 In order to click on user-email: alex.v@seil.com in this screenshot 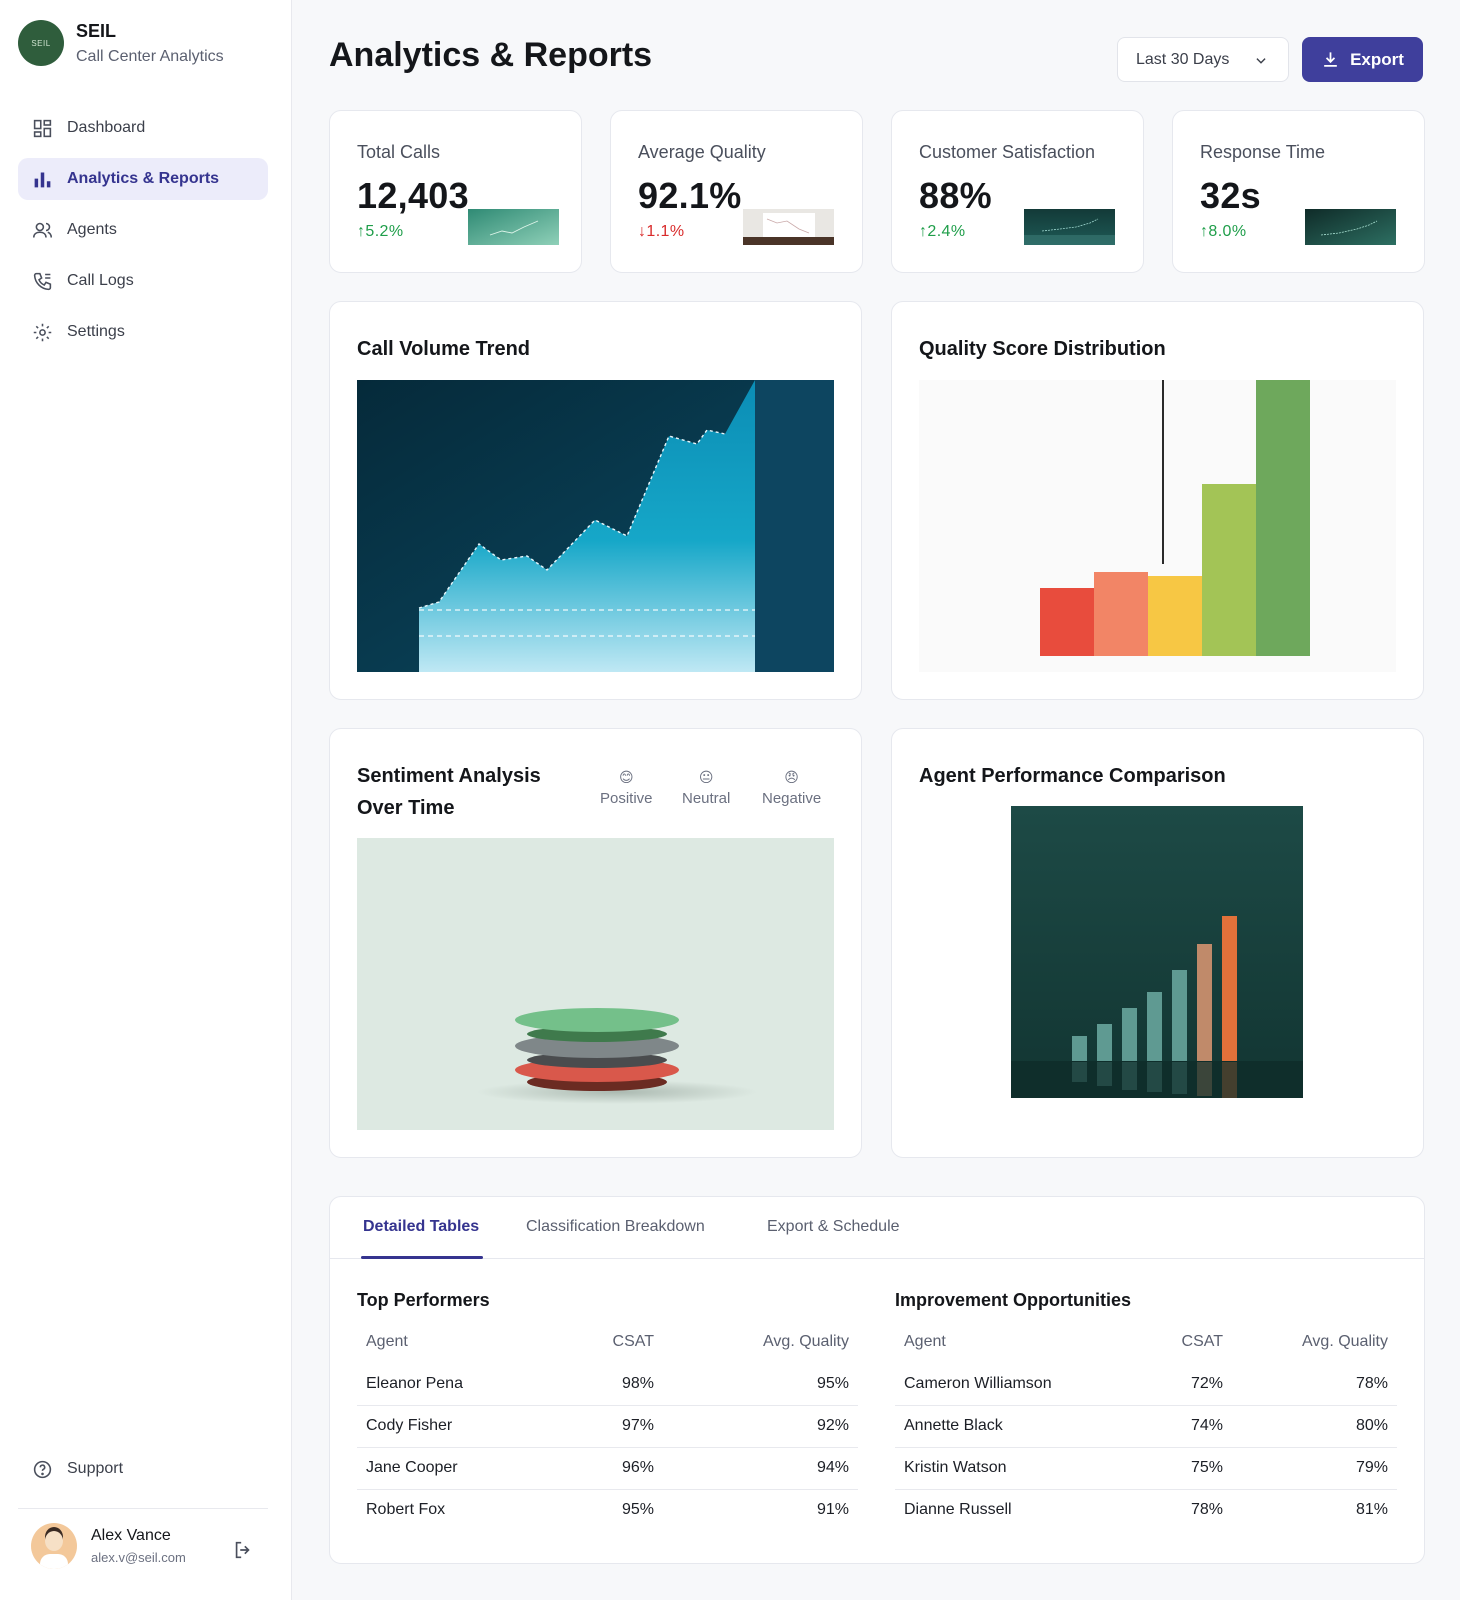, I will do `click(138, 1557)`.